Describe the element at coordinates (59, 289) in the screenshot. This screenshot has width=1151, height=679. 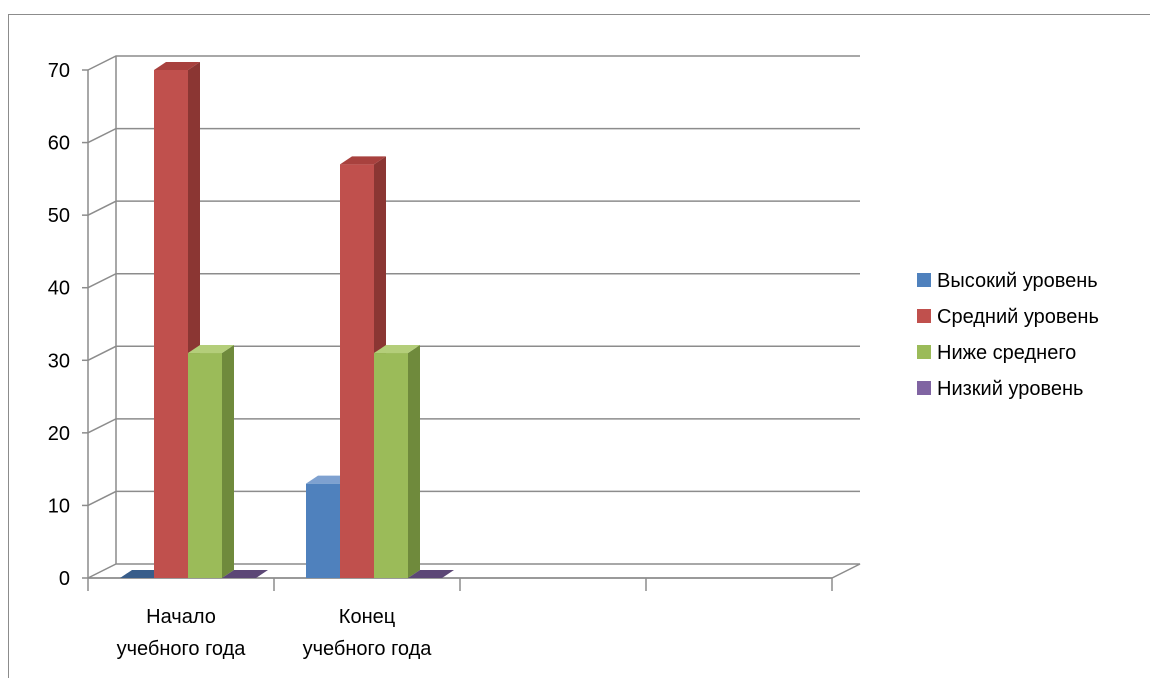
I see `y-tick-label: 40` at that location.